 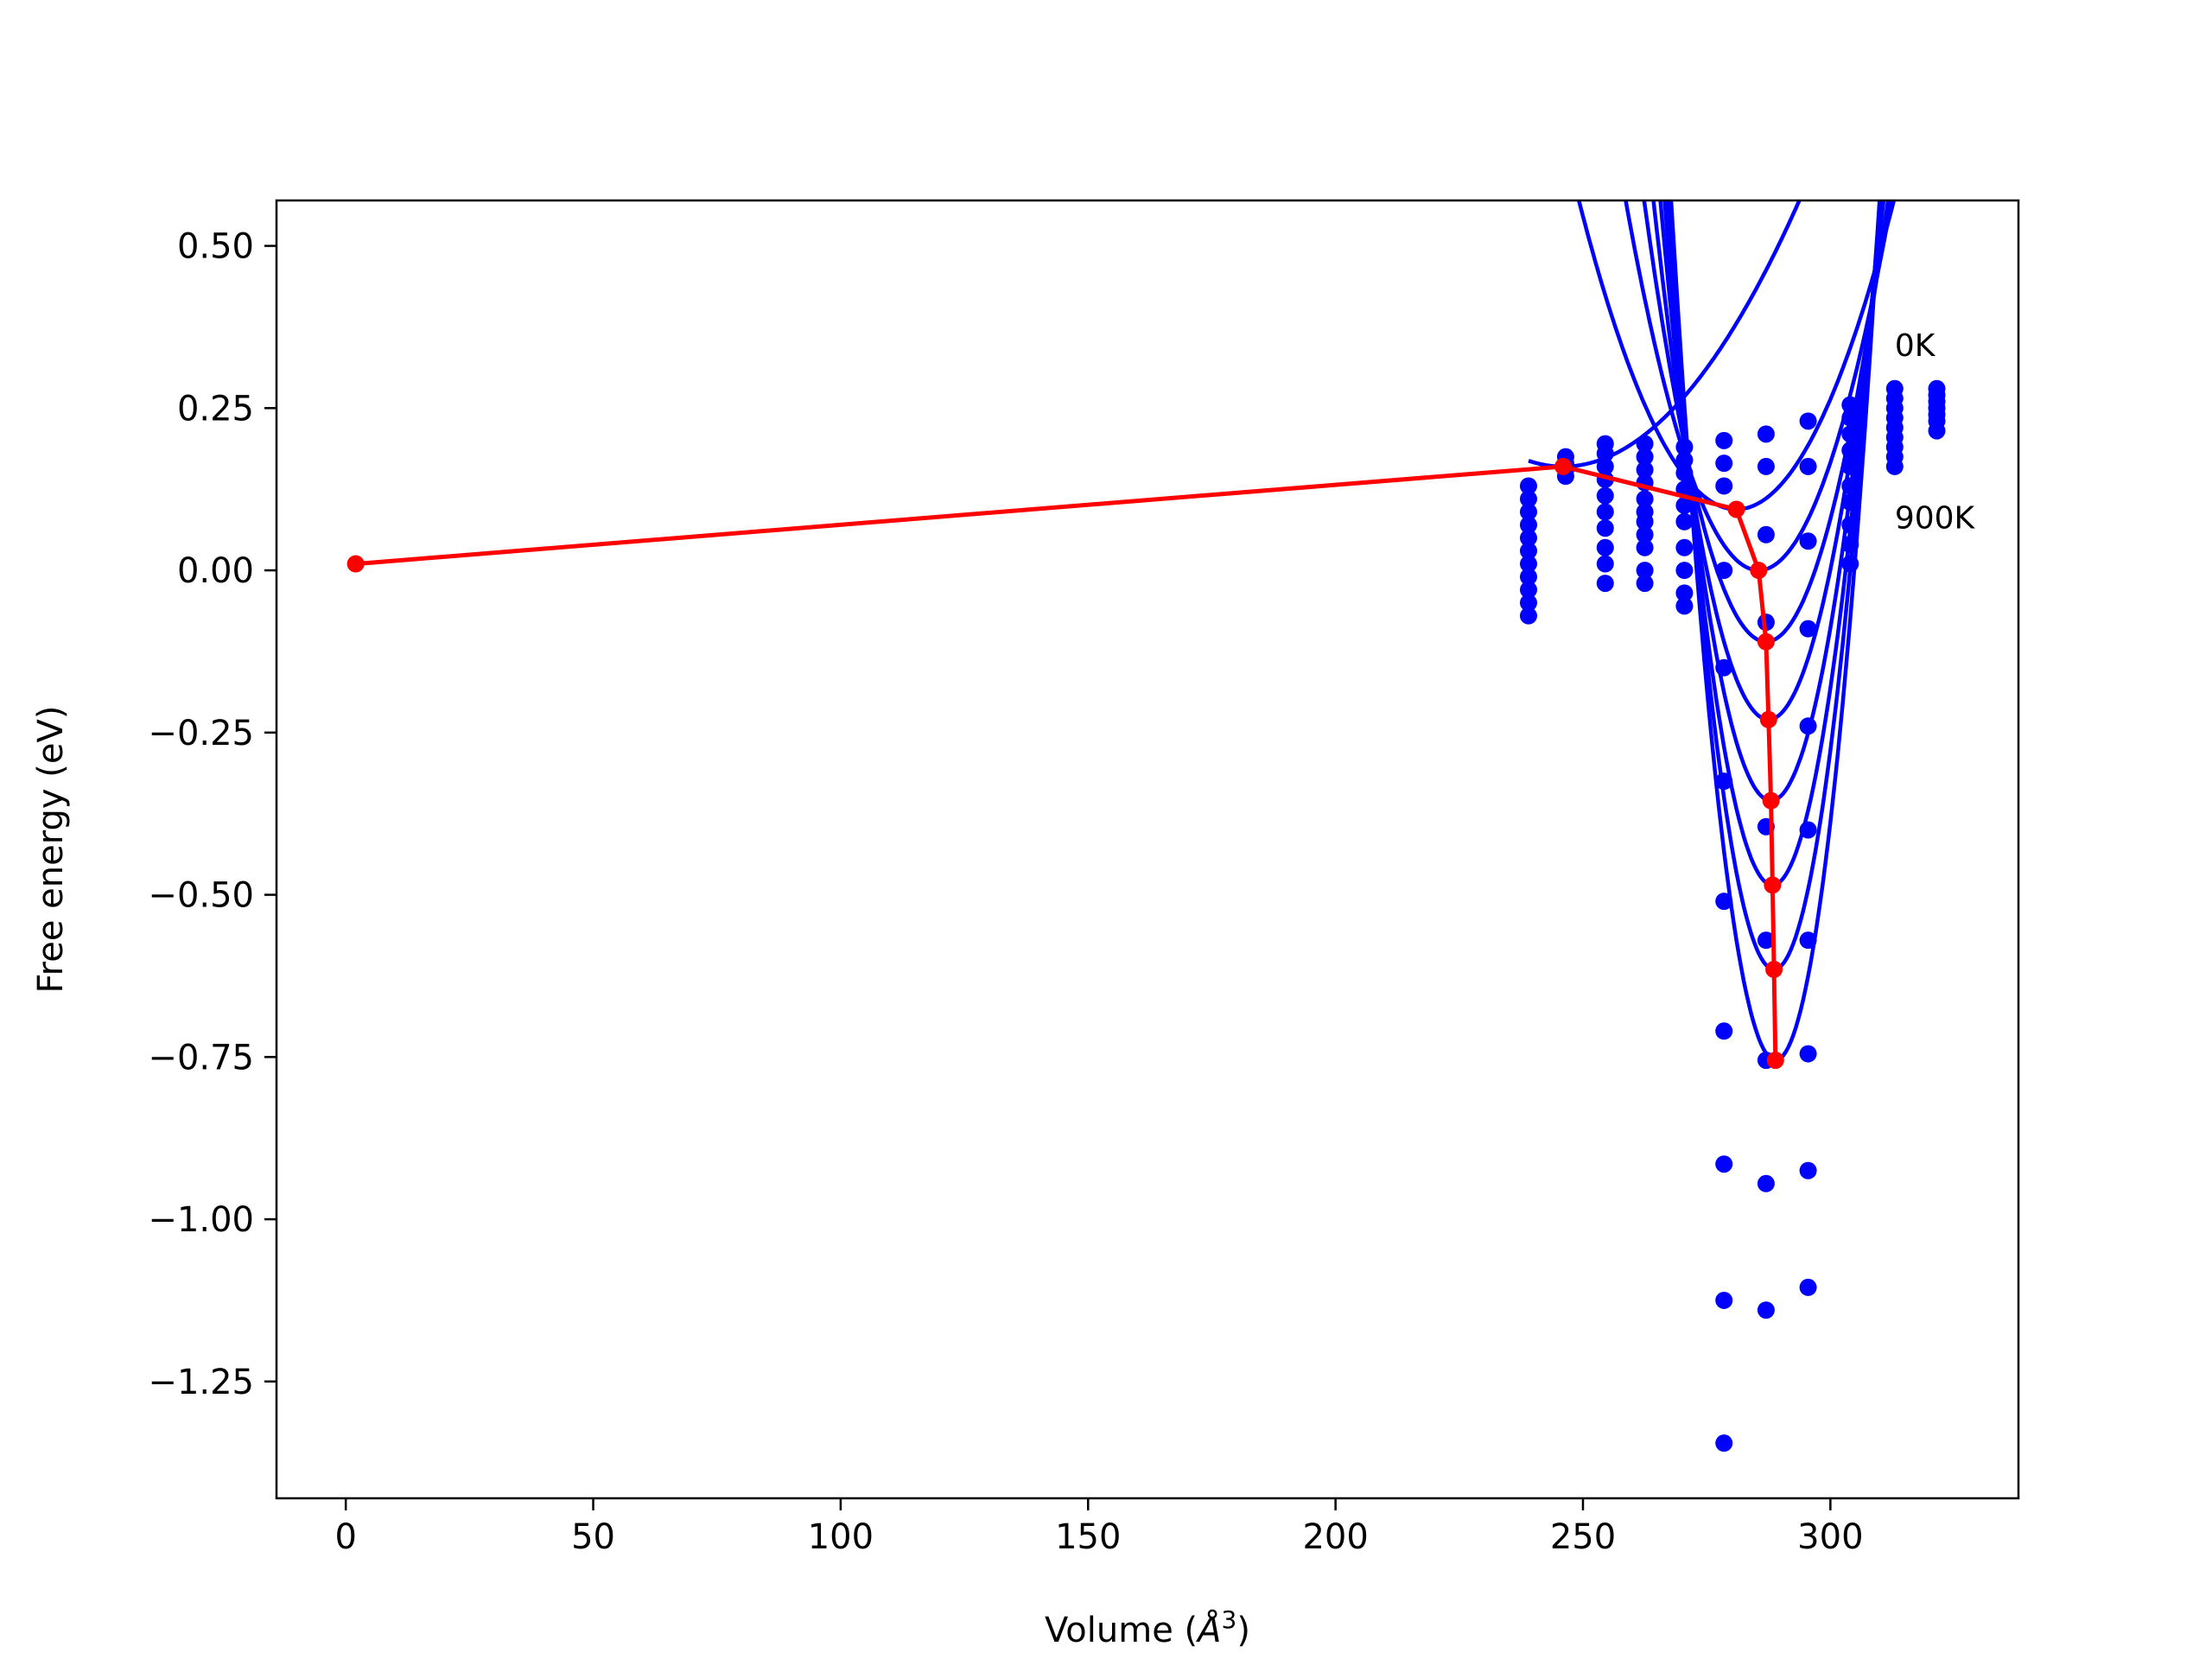 I want to click on y-tick-label: −0.50, so click(x=201, y=896).